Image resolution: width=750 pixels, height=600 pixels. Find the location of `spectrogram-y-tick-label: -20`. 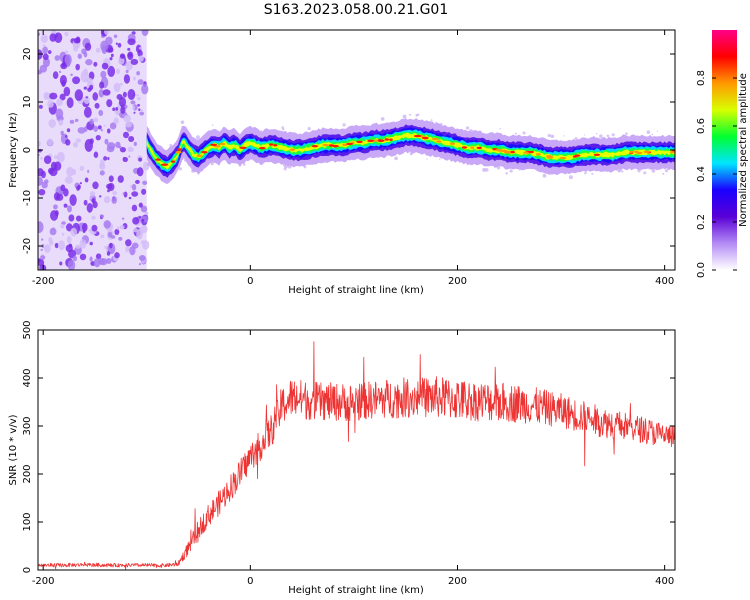

spectrogram-y-tick-label: -20 is located at coordinates (27, 246).